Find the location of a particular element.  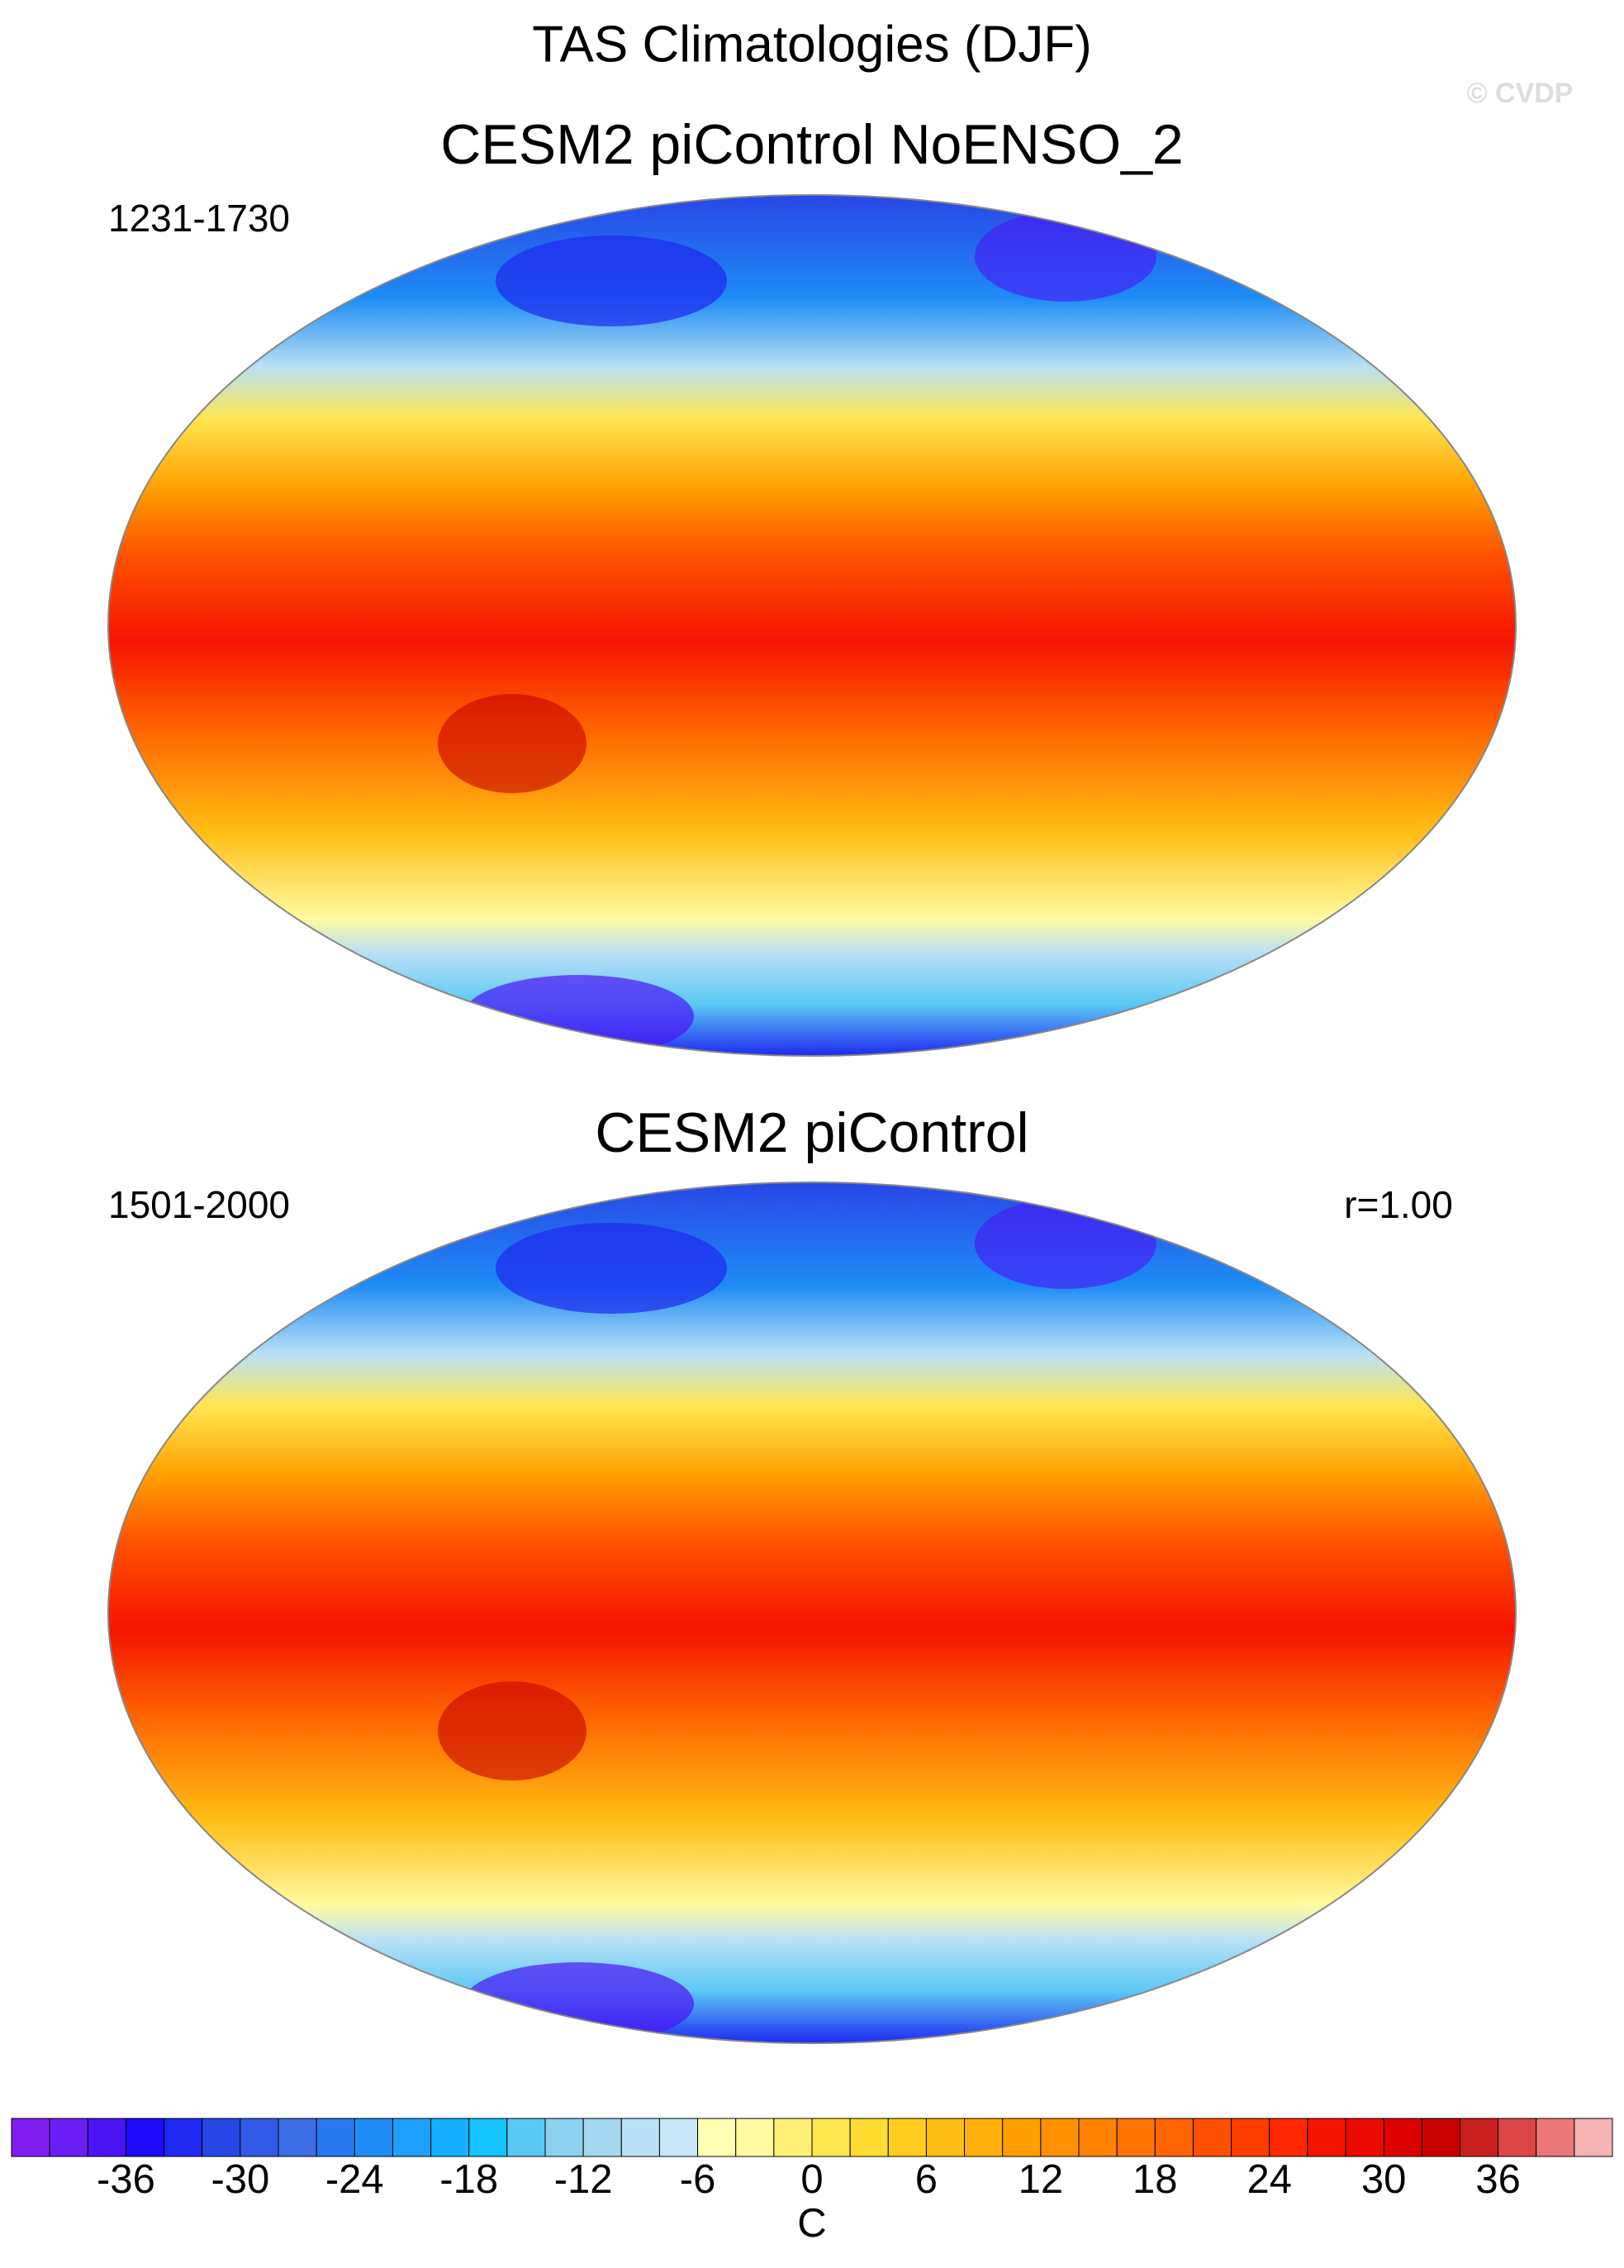

panel-title: CESM2 piControl is located at coordinates (812, 1132).